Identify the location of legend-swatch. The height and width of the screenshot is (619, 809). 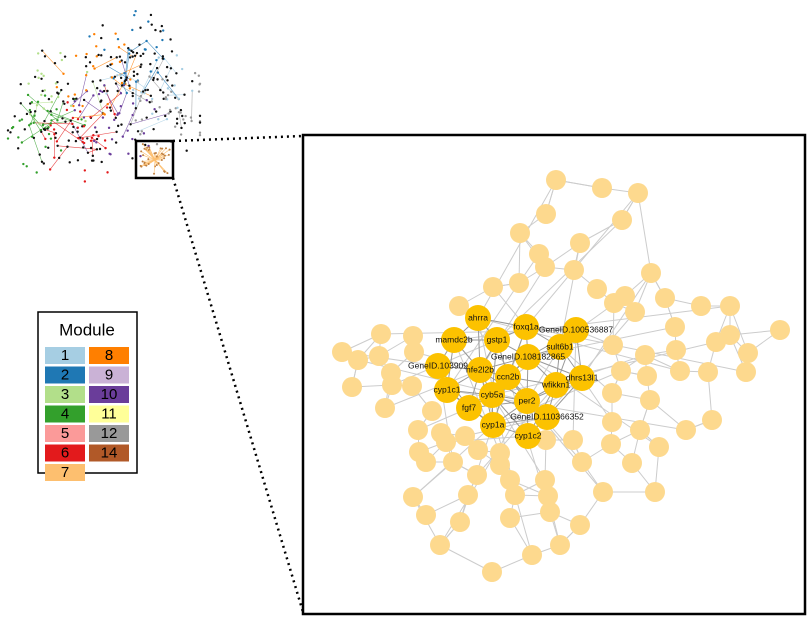
(65, 394).